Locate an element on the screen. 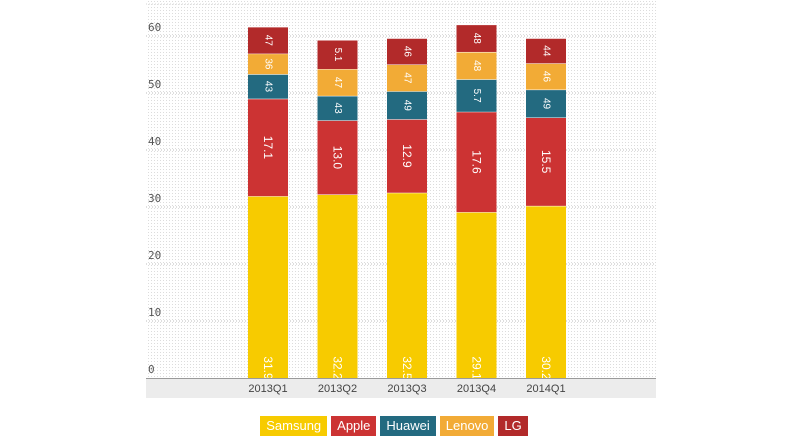 This screenshot has width=788, height=442. bar-samsung-2013Q3 is located at coordinates (407, 285).